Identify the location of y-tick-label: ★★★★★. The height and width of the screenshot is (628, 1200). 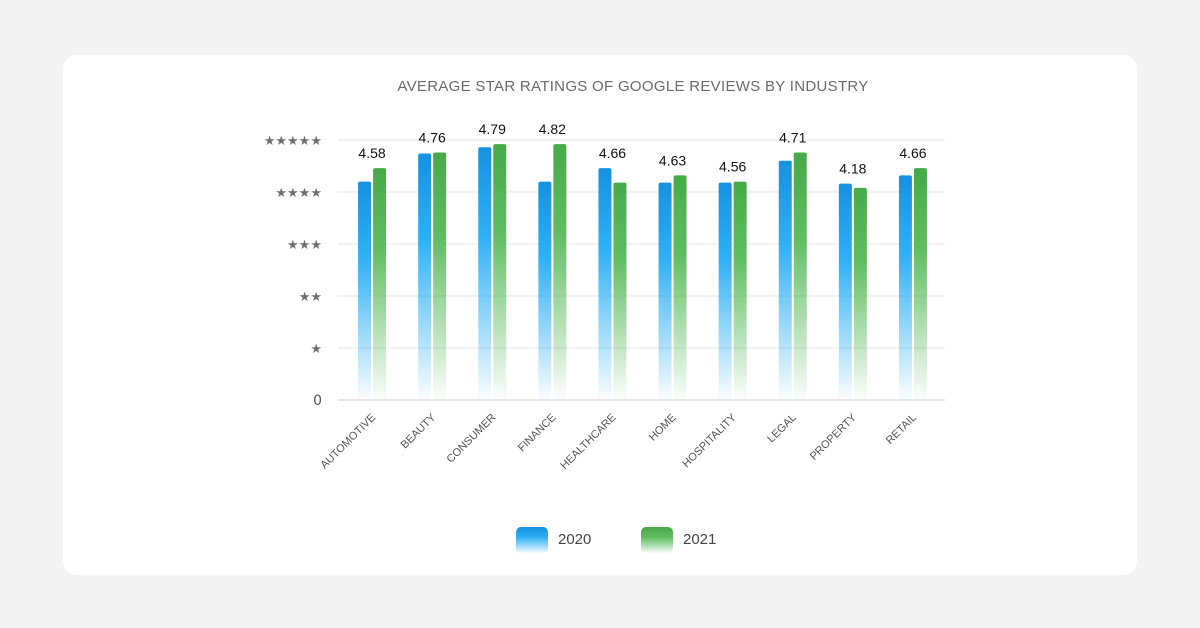
(293, 141).